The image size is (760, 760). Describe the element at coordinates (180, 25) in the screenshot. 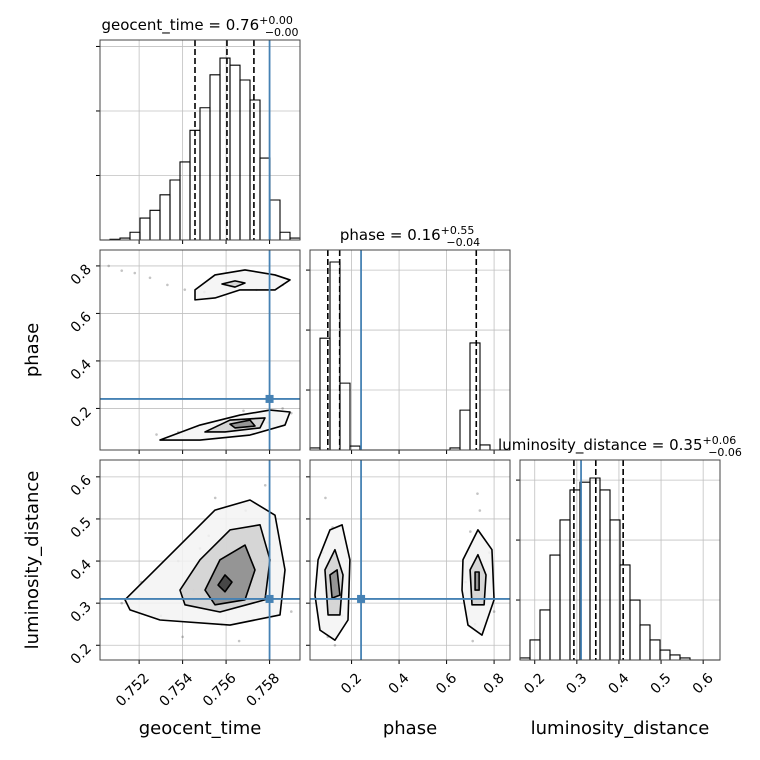

I see `title-text: geocent_time = 0.76` at that location.